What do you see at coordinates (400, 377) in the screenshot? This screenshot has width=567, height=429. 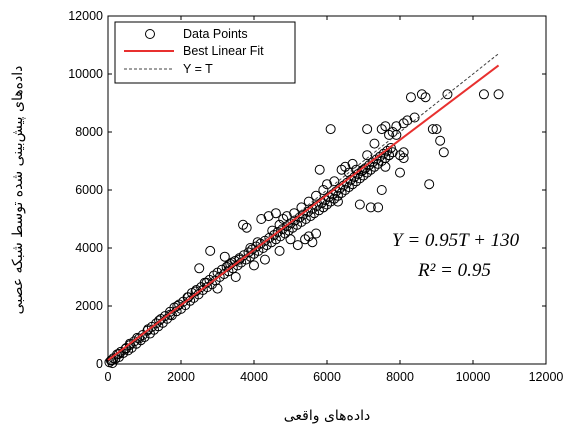 I see `x-tick-label: 8000` at bounding box center [400, 377].